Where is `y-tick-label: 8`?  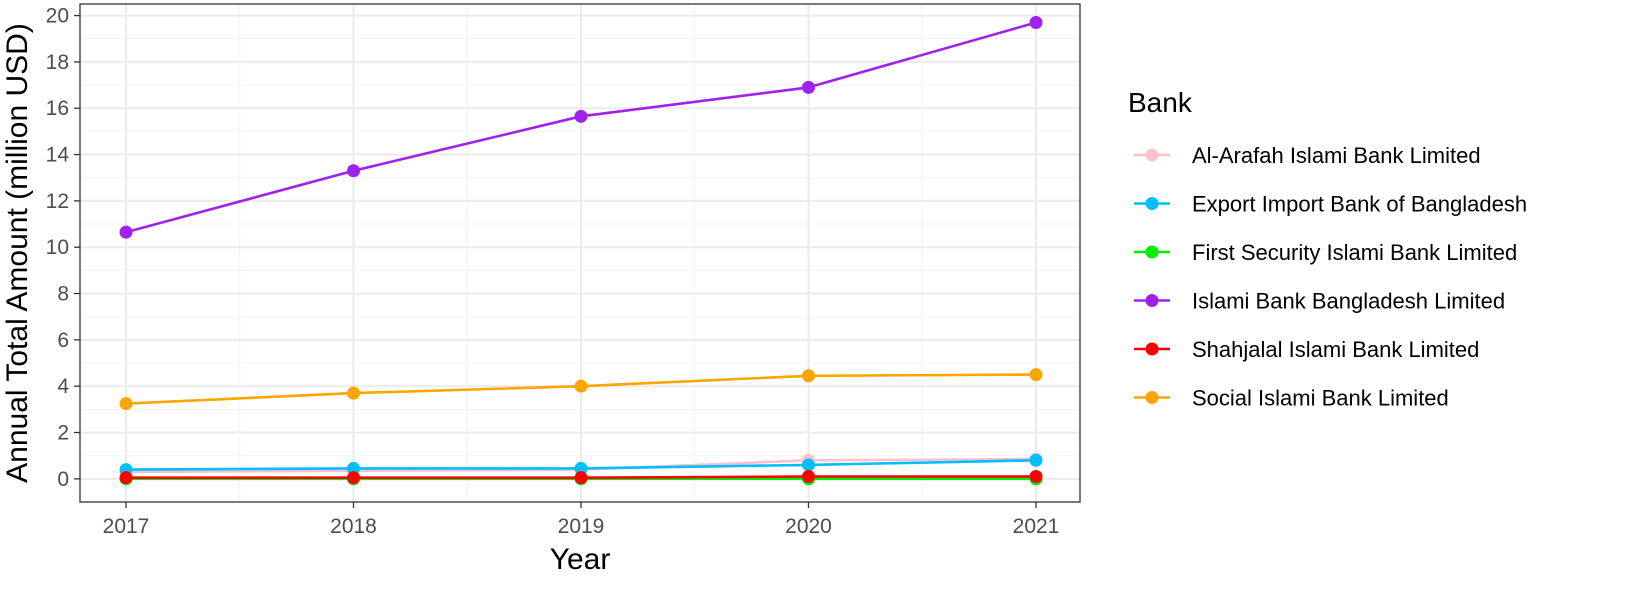
y-tick-label: 8 is located at coordinates (63, 294).